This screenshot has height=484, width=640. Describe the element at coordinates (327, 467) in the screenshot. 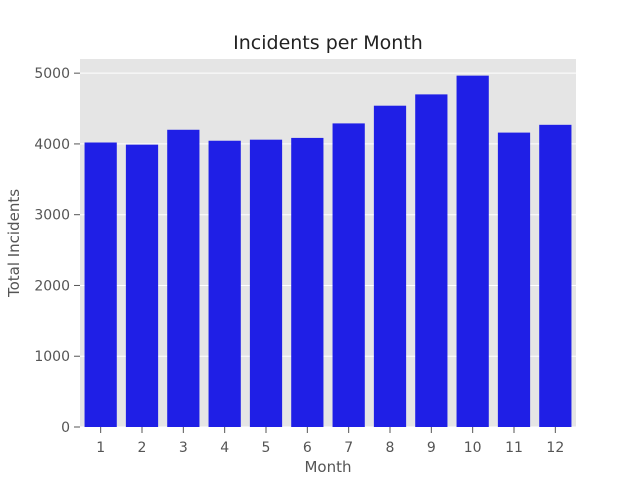

I see `x-axis-label: Month` at that location.